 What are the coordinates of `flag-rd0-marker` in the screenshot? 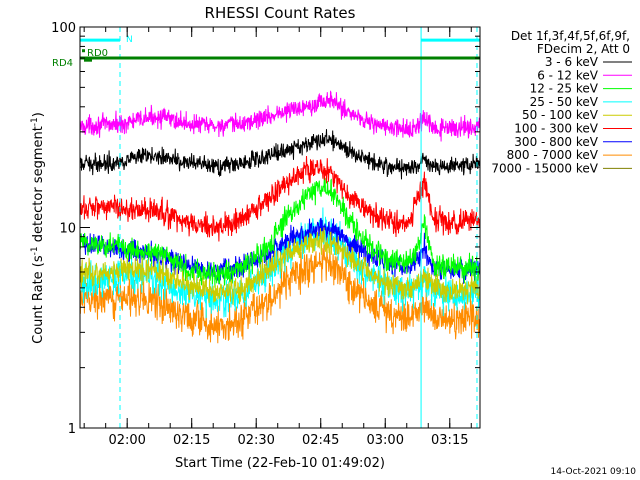 It's located at (83, 51).